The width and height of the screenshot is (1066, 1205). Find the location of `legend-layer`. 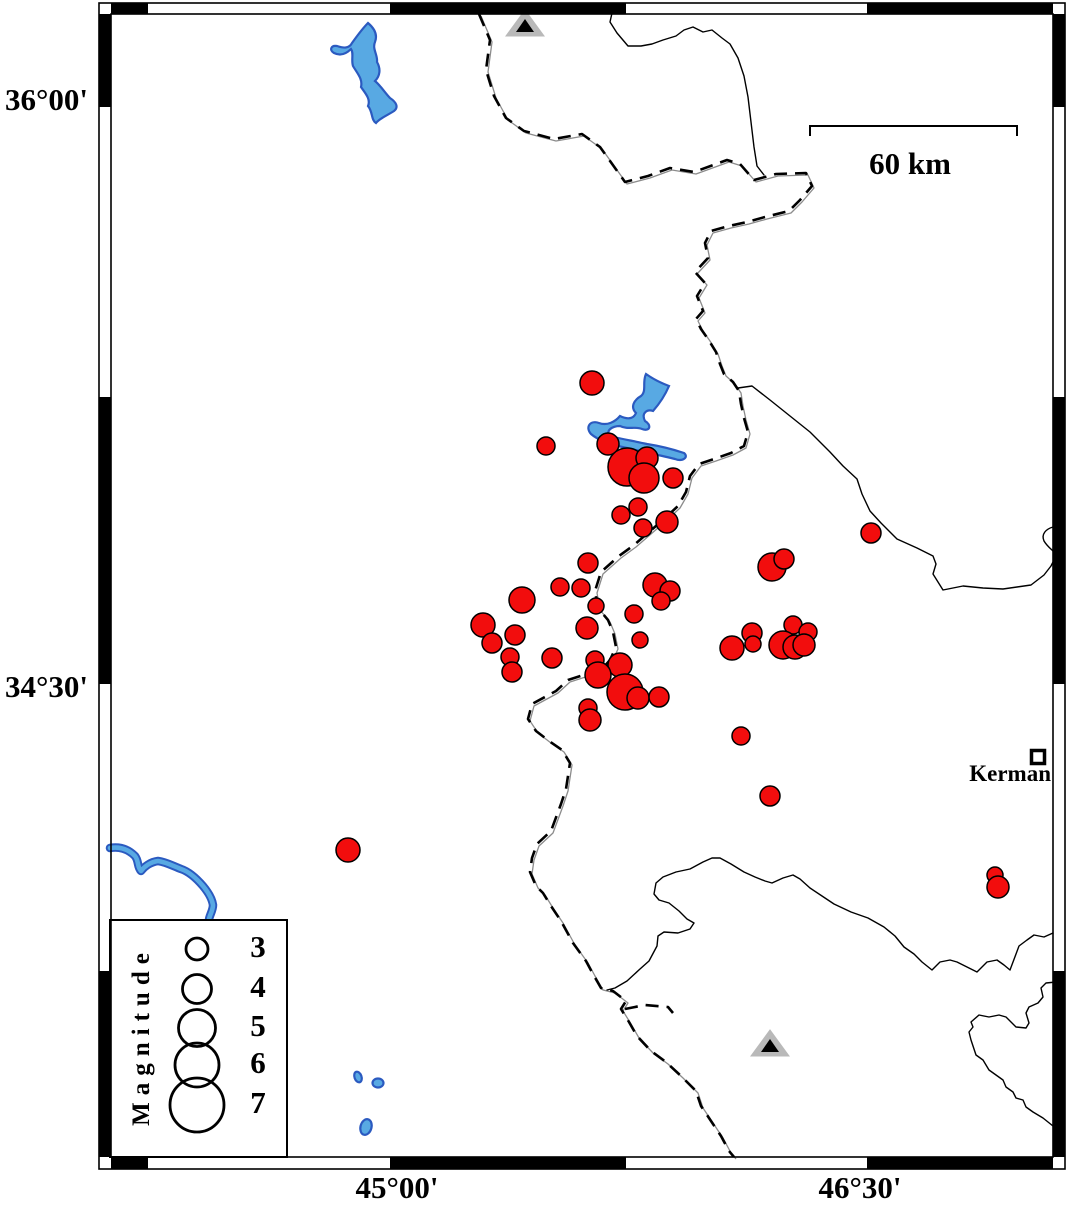

legend-layer is located at coordinates (198, 1038).